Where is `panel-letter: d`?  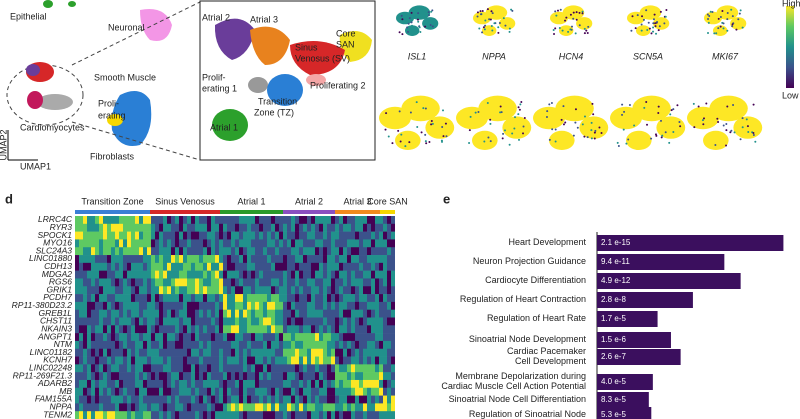
panel-letter: d is located at coordinates (9, 198).